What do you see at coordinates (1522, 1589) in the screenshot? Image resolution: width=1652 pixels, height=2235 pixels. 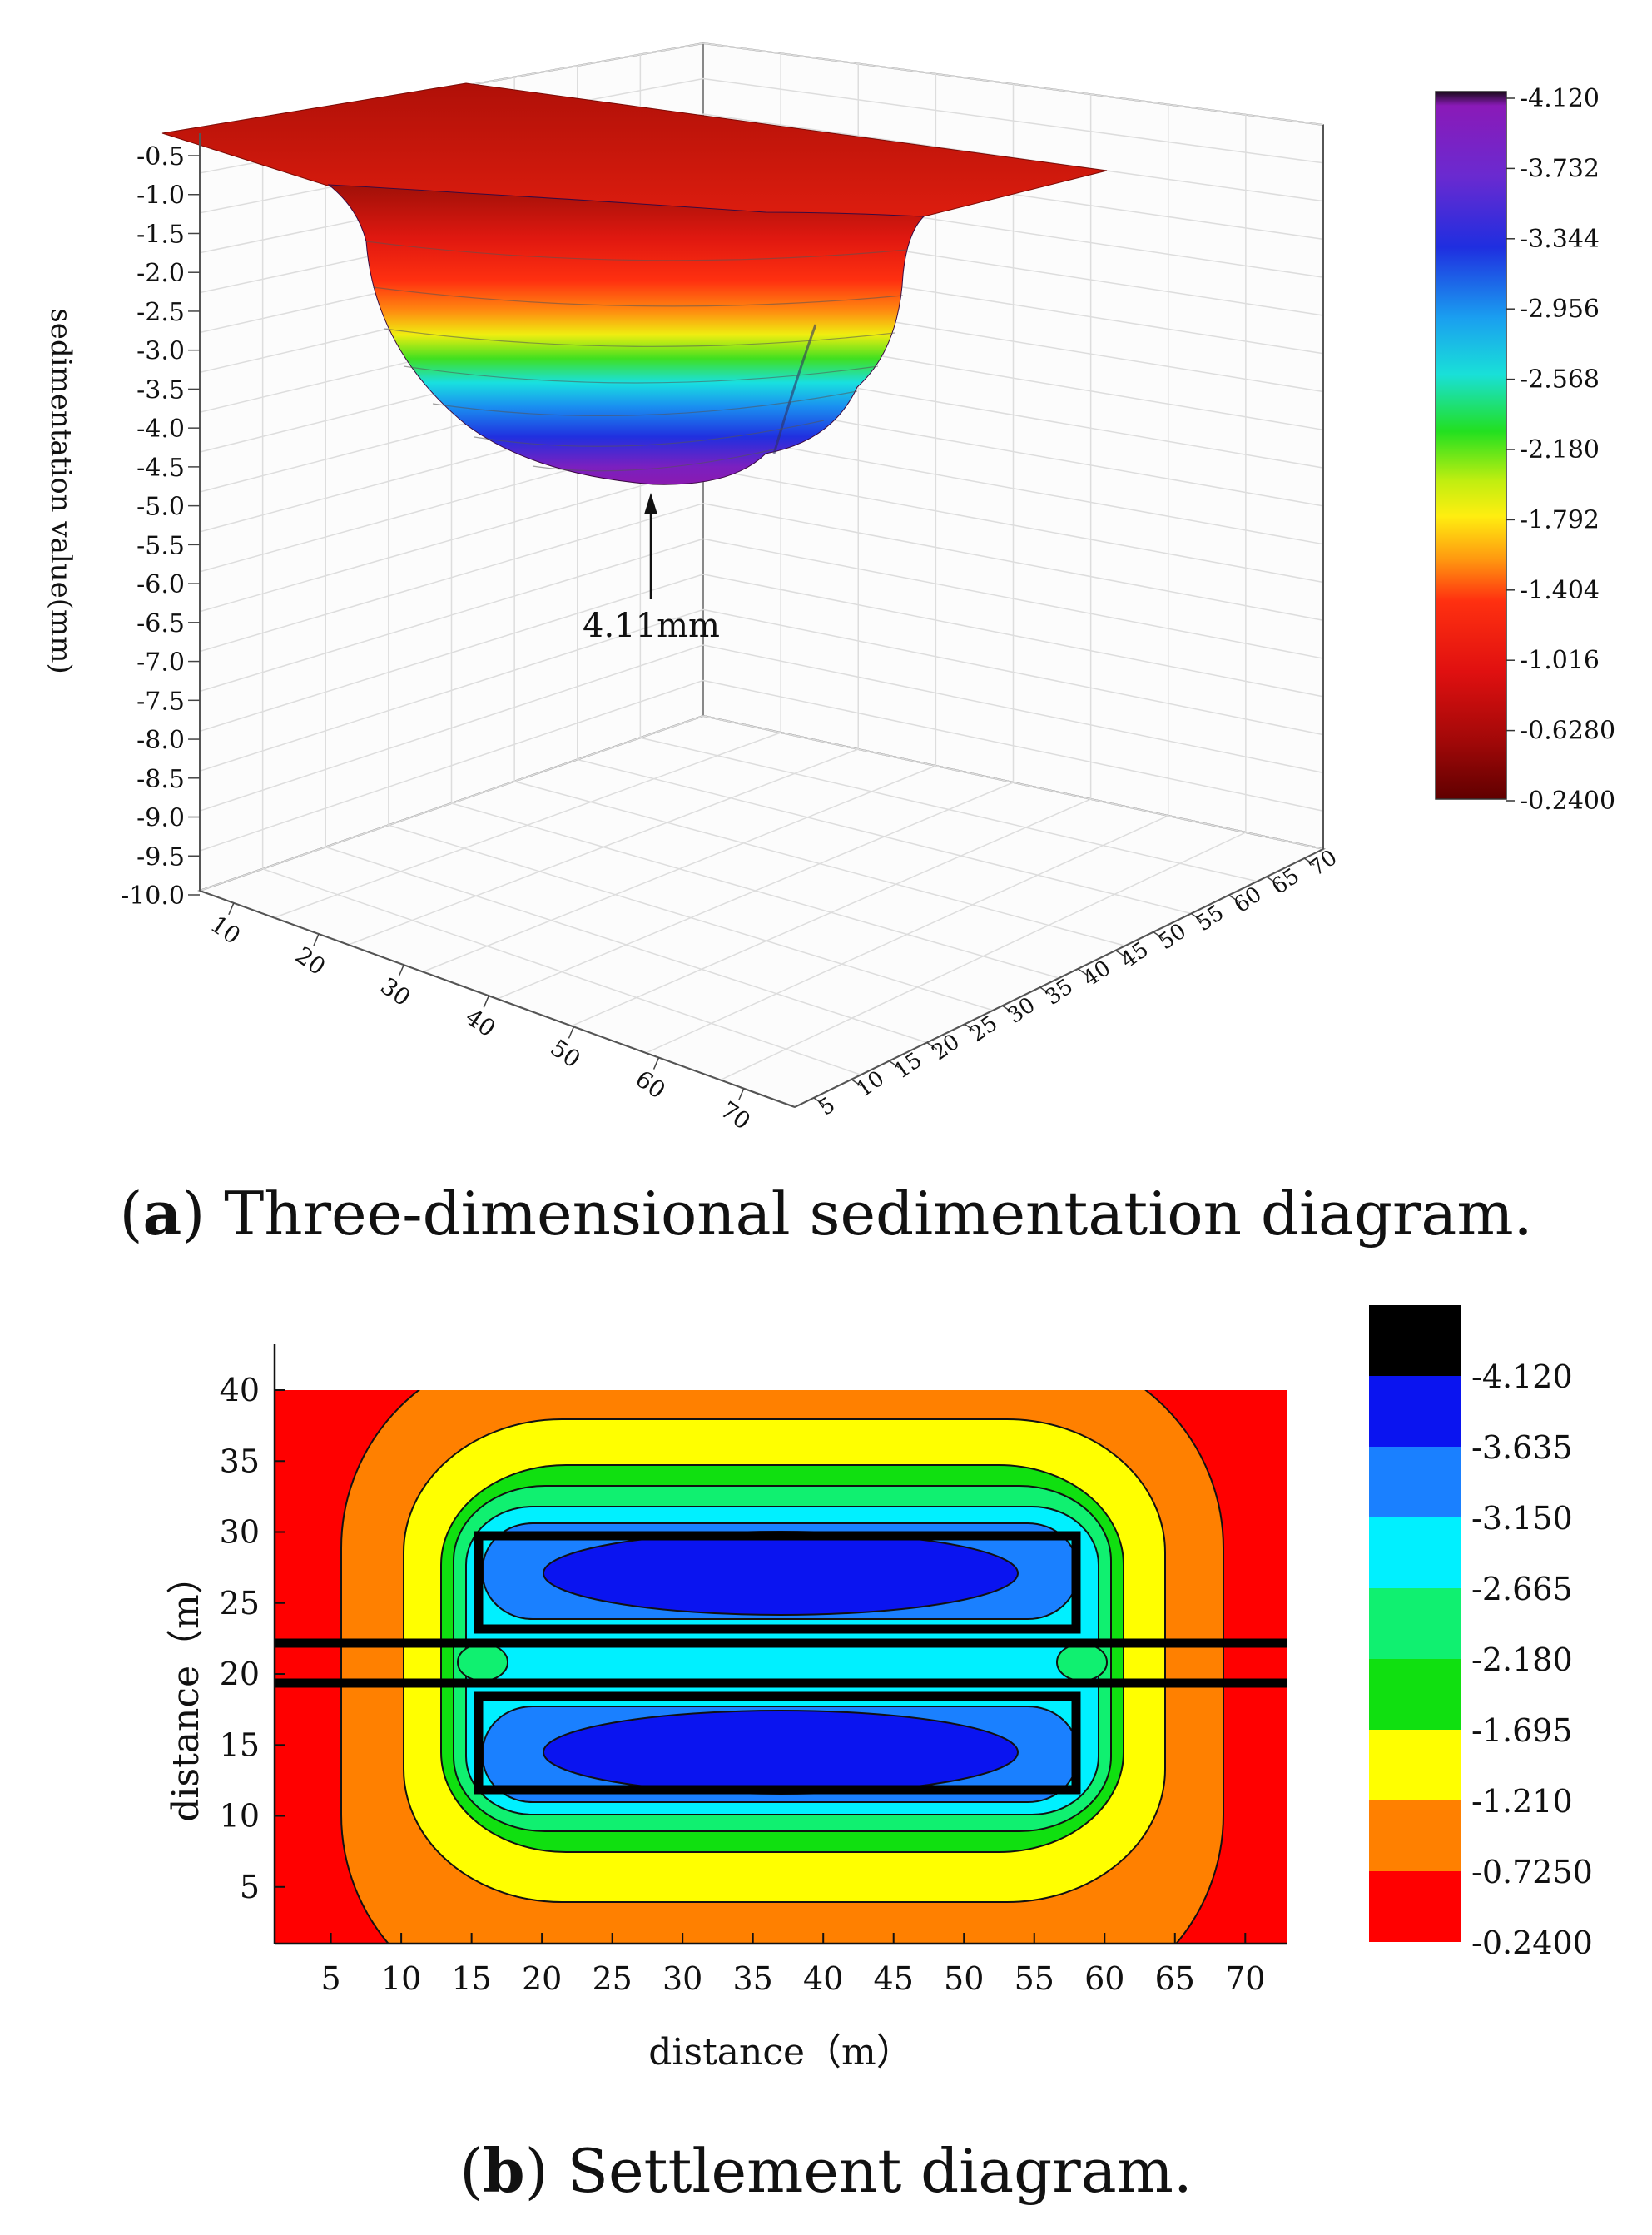 I see `colorbar-b-label: -2.665` at bounding box center [1522, 1589].